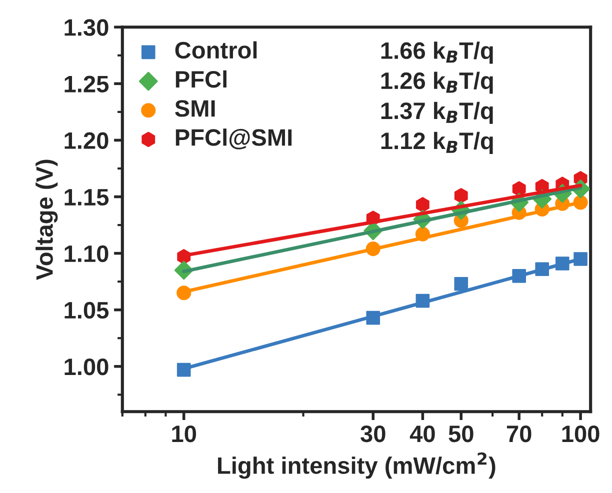 This screenshot has height=493, width=612. I want to click on legend-label: PFCl@SMI, so click(234, 139).